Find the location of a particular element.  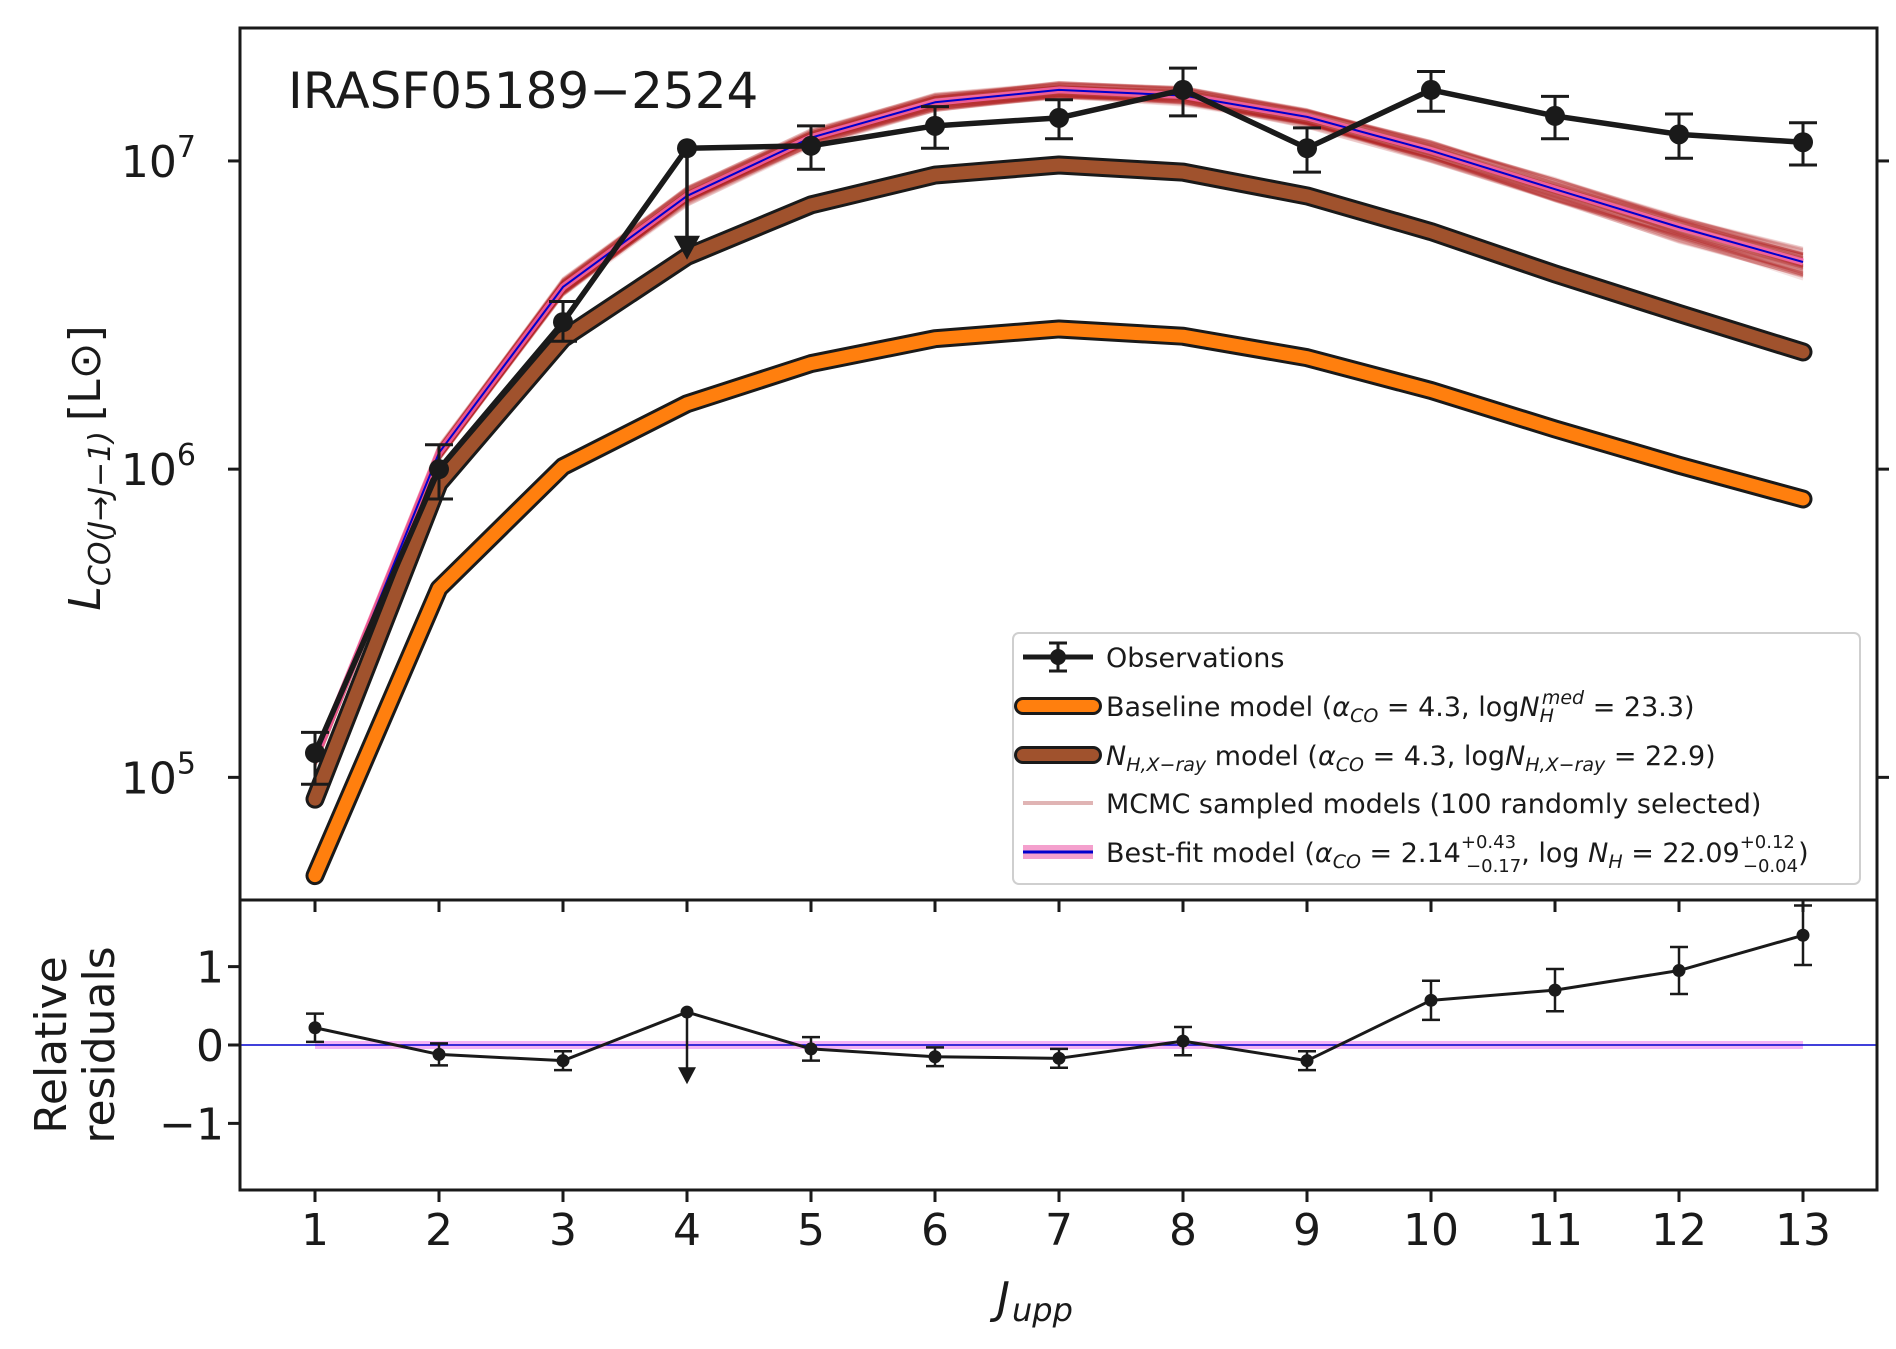

x-tick-label: 7 is located at coordinates (1059, 1230).